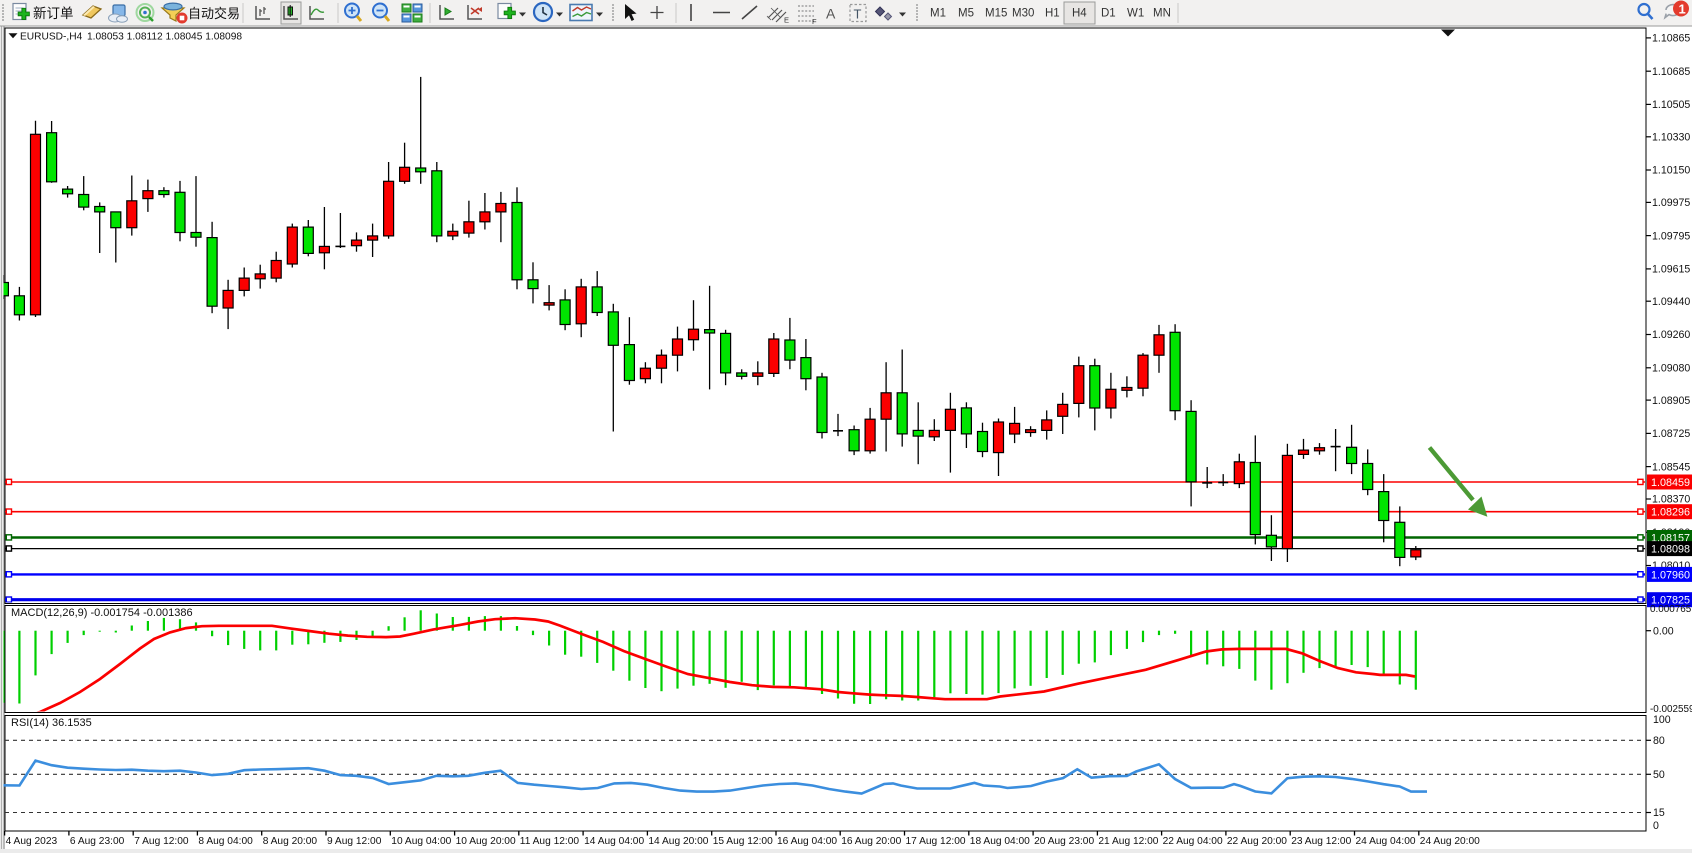  Describe the element at coordinates (97, 841) in the screenshot. I see `svg-text: 6 Aug 23:00` at that location.